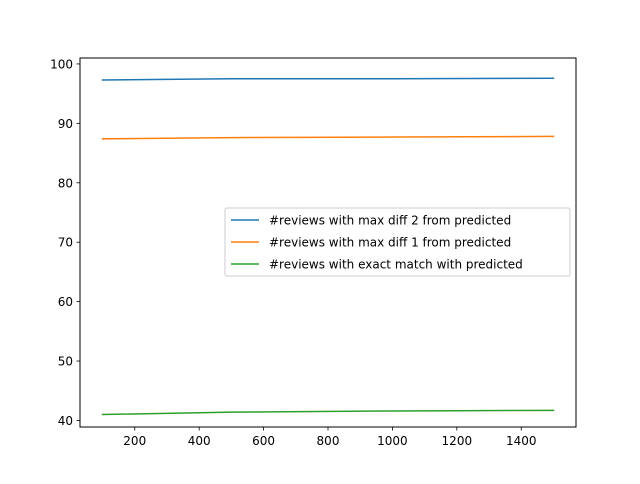  I want to click on y-tick-label-2: 60, so click(65, 302).